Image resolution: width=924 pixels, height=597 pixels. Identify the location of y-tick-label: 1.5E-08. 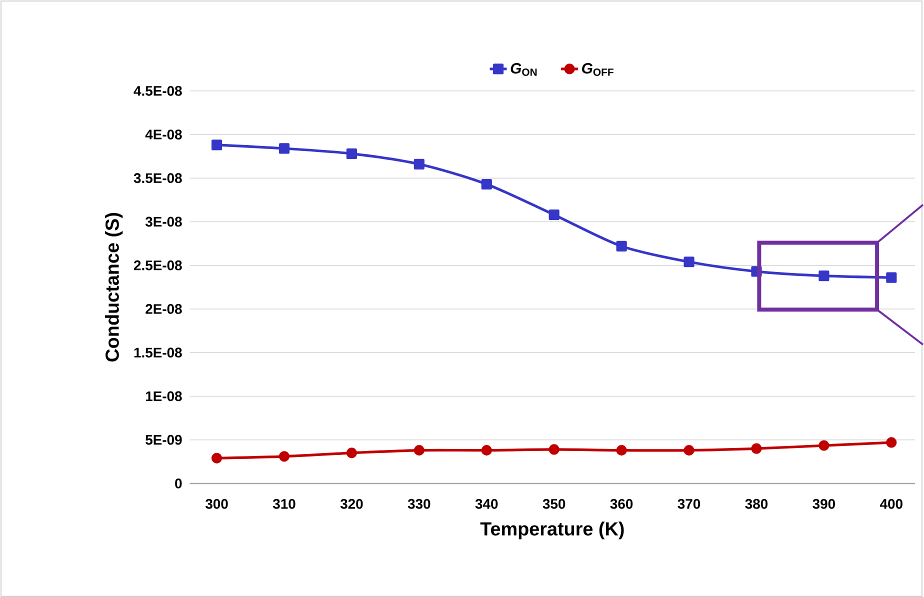
(158, 352).